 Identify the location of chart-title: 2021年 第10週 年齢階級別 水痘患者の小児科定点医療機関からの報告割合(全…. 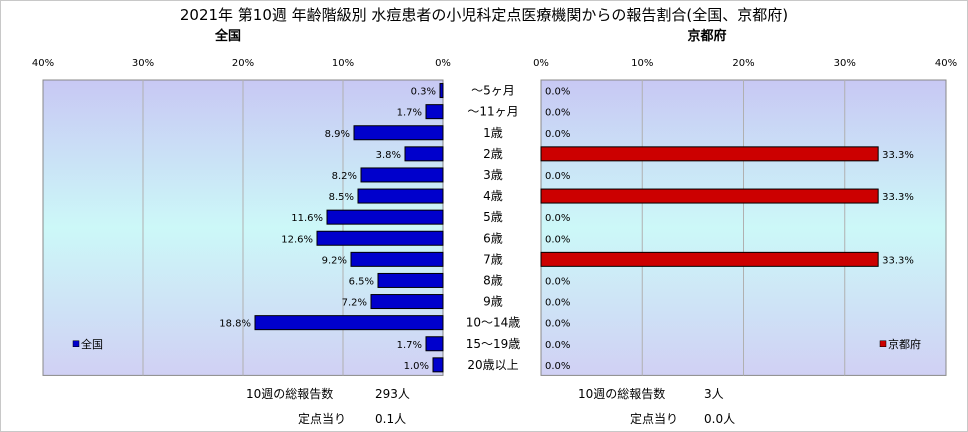
(484, 15).